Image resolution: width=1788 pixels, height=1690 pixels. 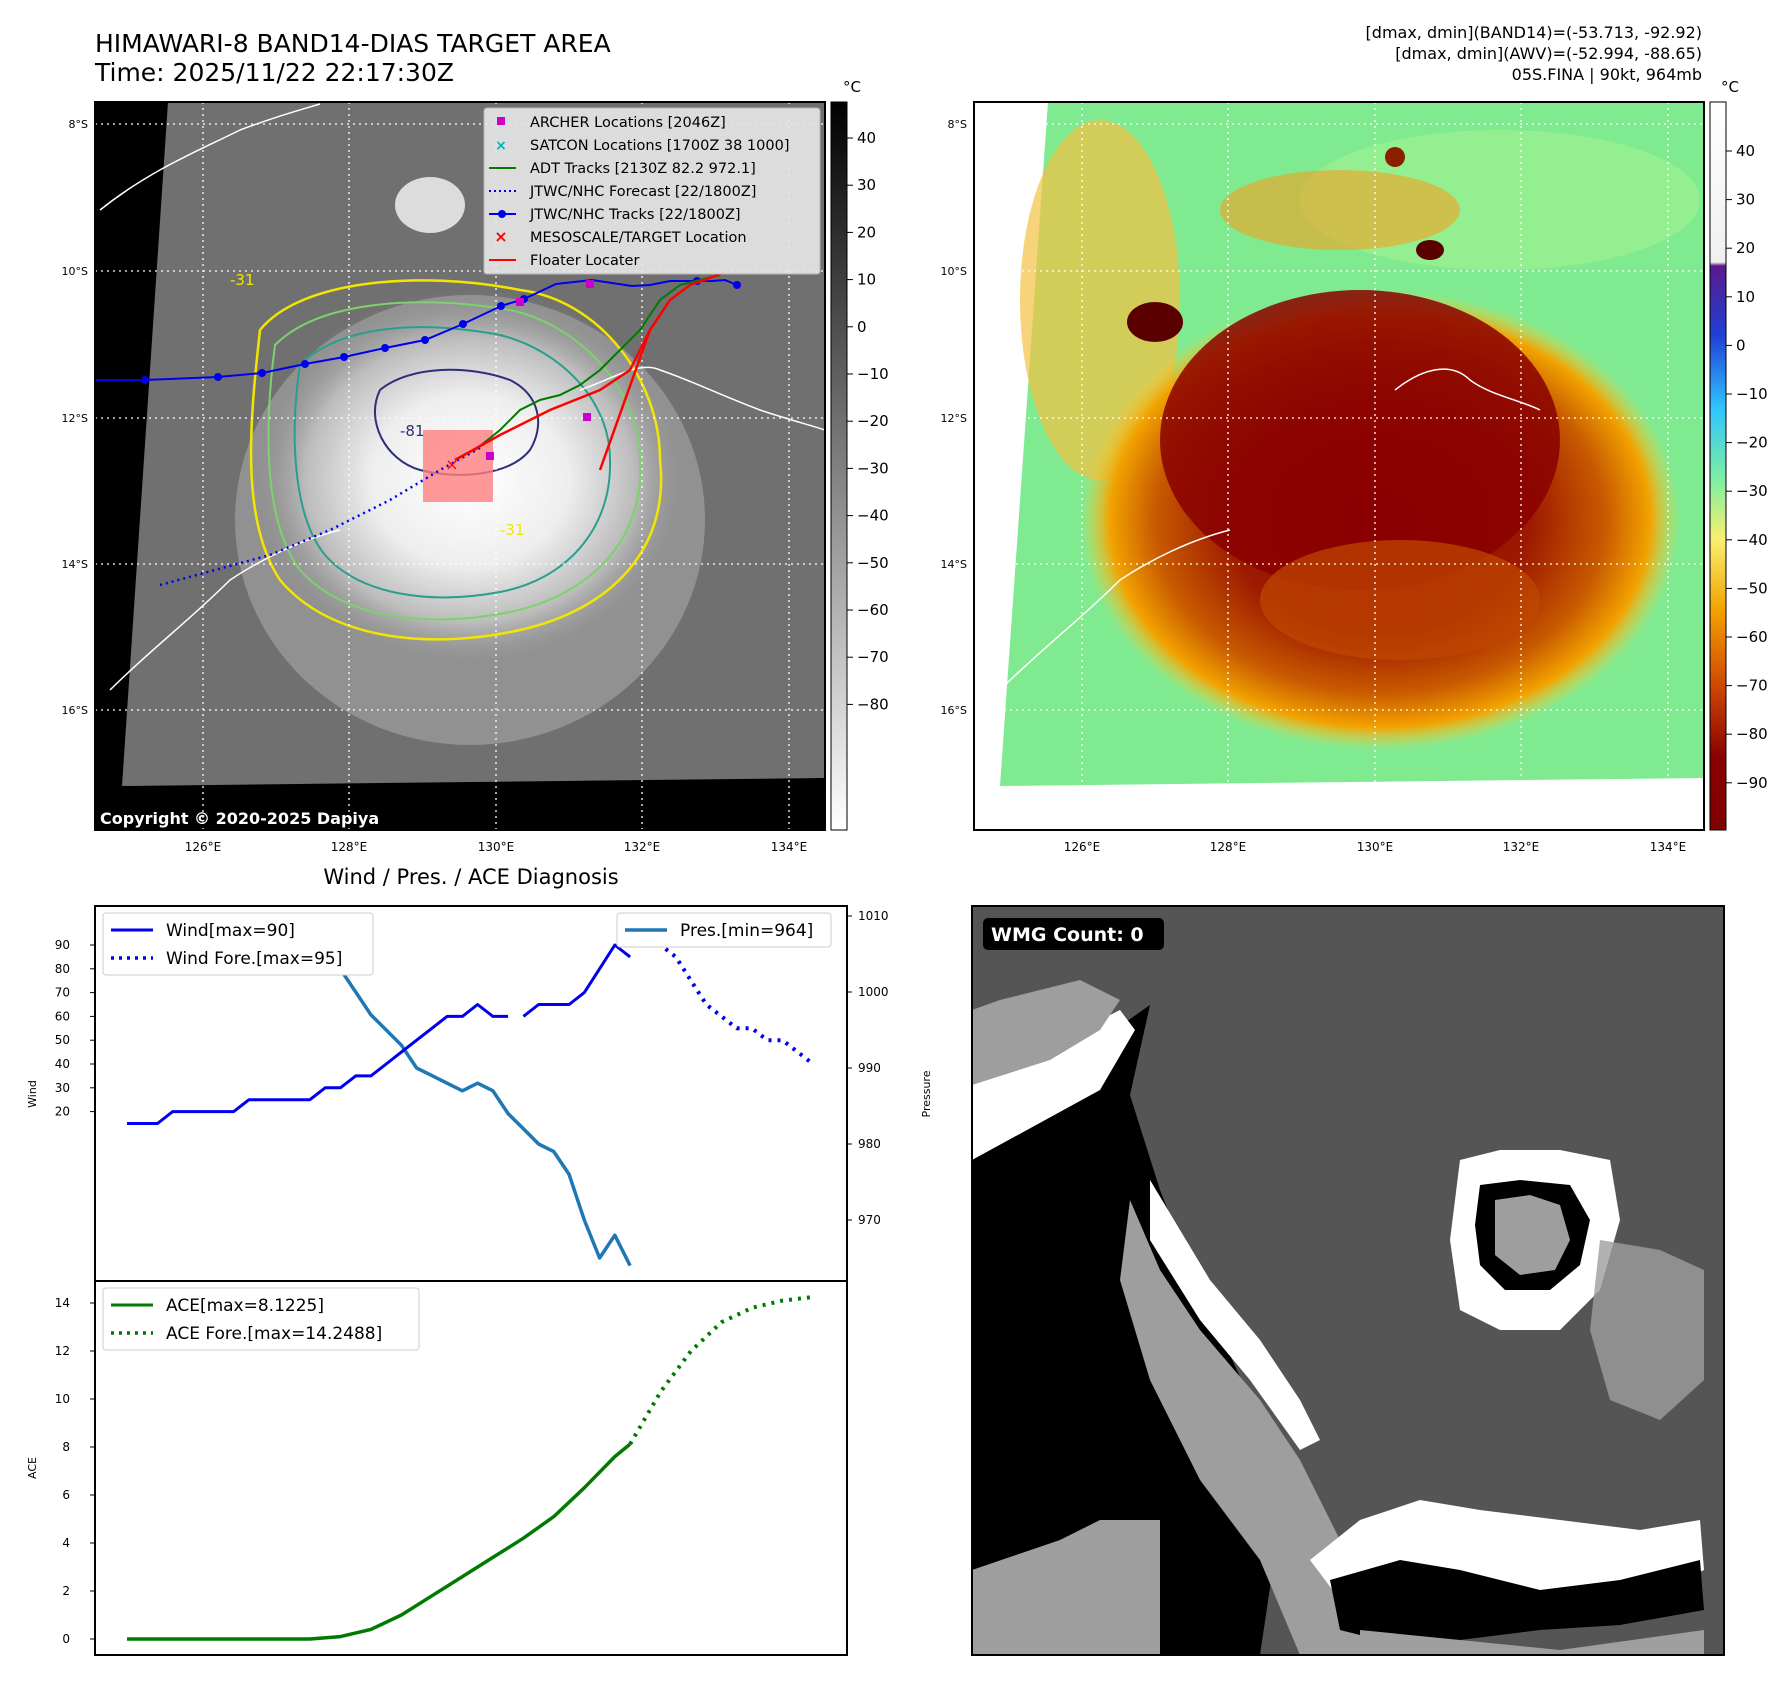 I want to click on awv-colorbar-tick-label: −90, so click(x=1752, y=783).